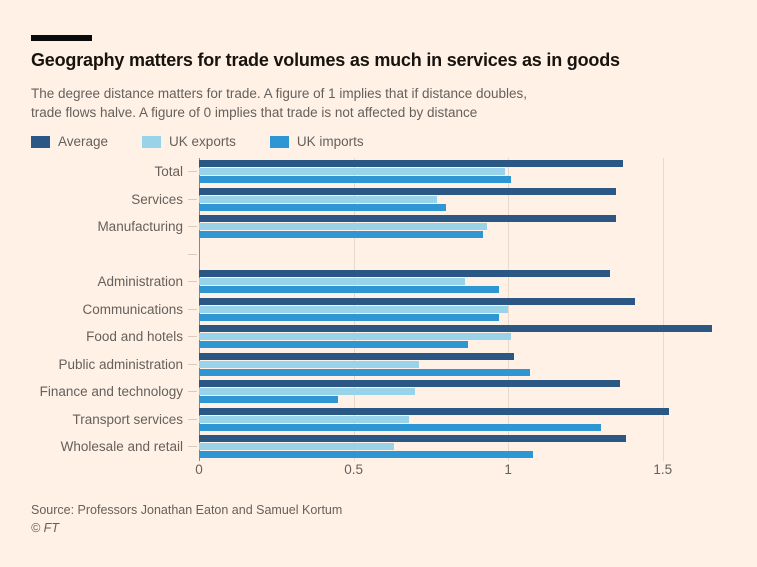  What do you see at coordinates (355, 180) in the screenshot?
I see `bar-uk-imports-total` at bounding box center [355, 180].